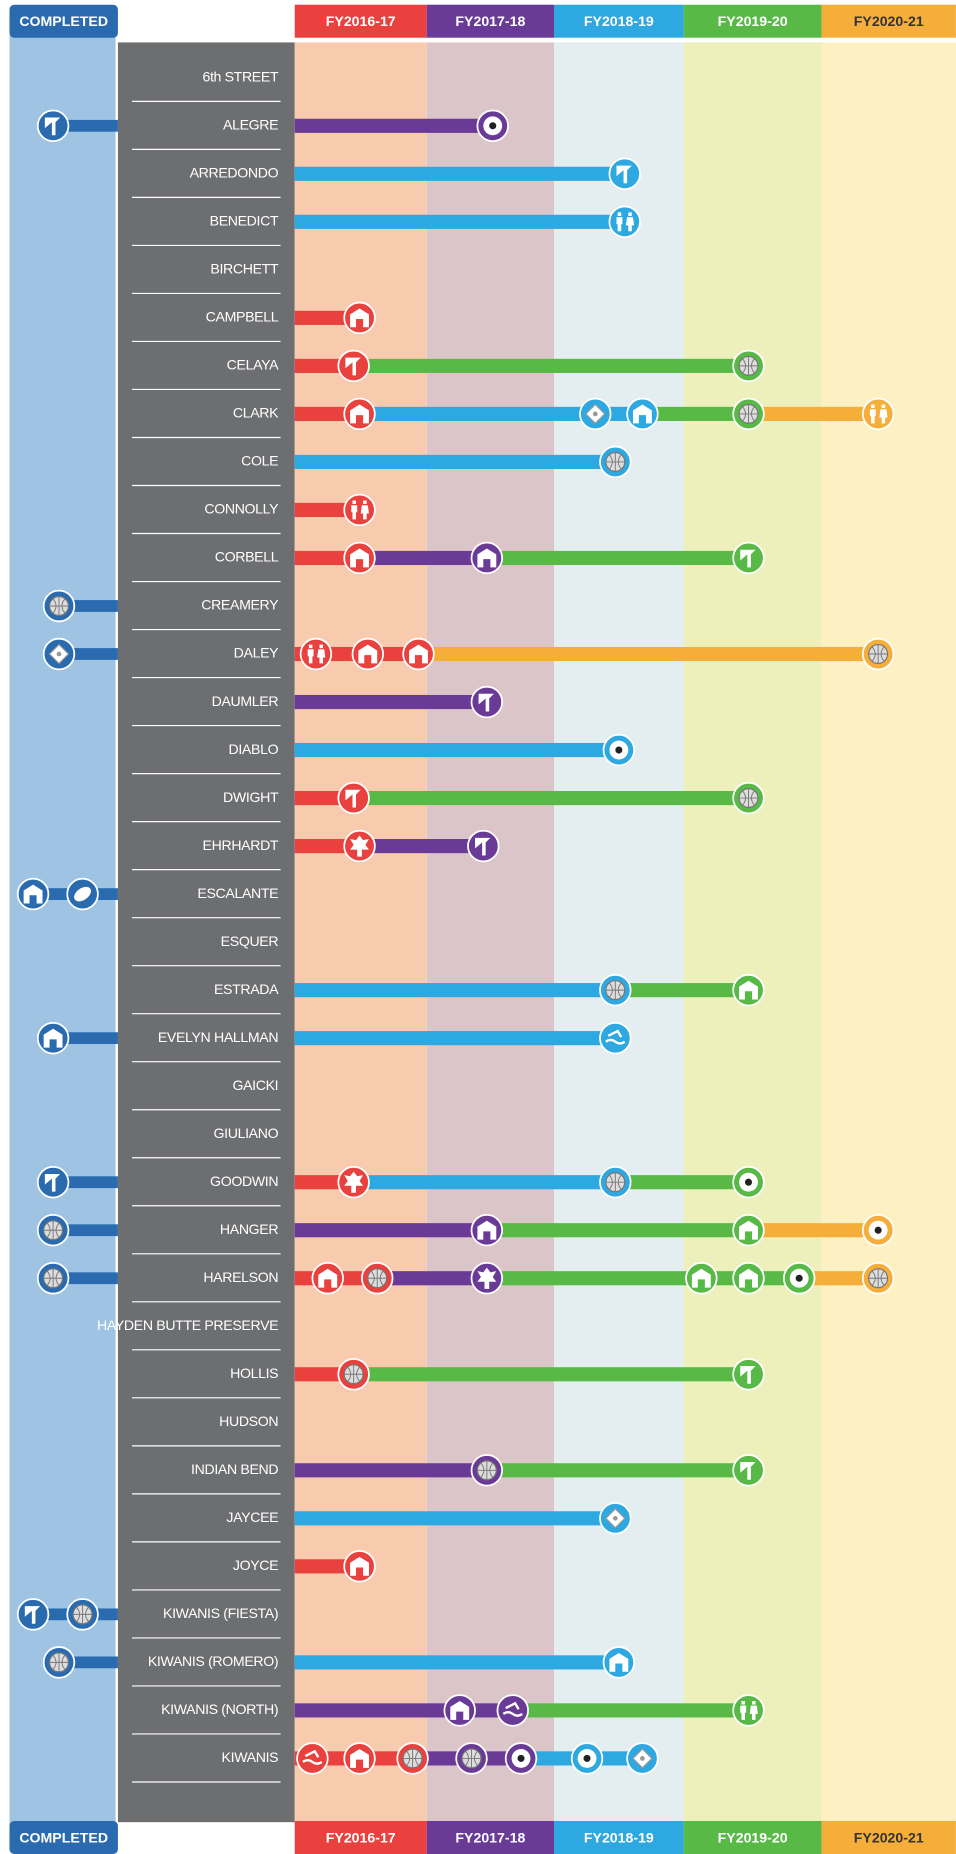 The image size is (956, 1854). I want to click on completed-tab, so click(63, 21).